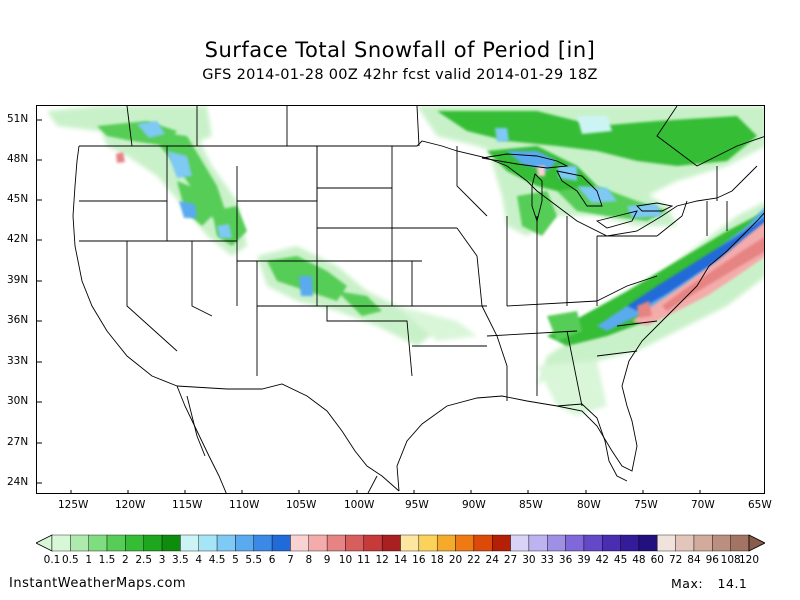 This screenshot has width=800, height=600. I want to click on colorbar-label: 33, so click(547, 560).